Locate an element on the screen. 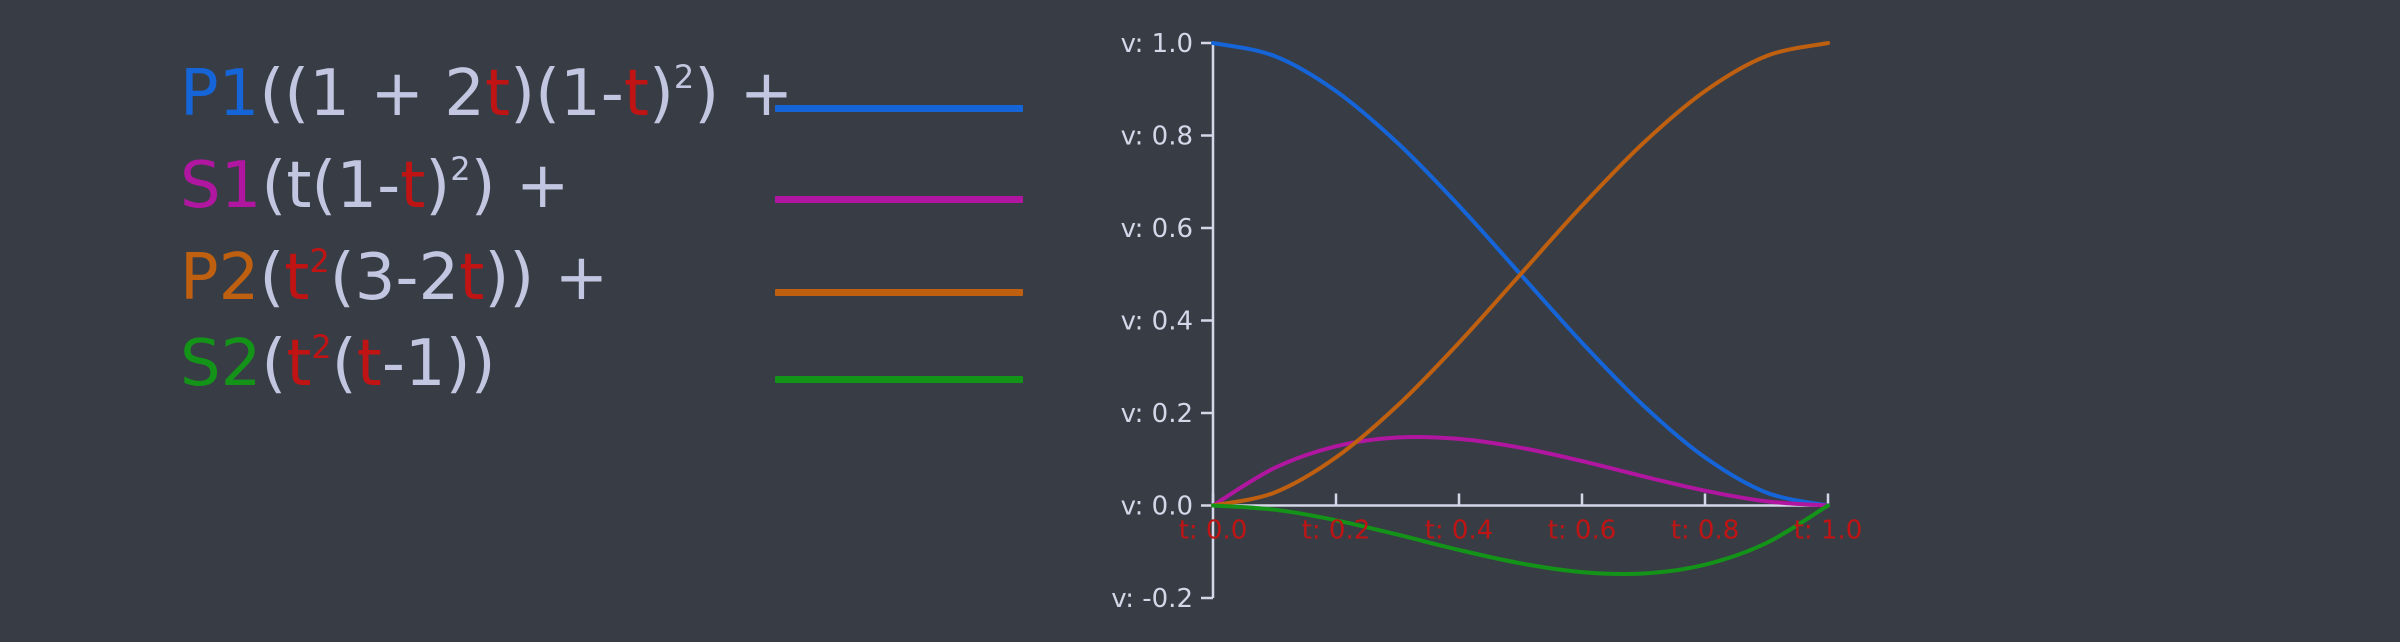  legend-swatch-s1 is located at coordinates (899, 199).